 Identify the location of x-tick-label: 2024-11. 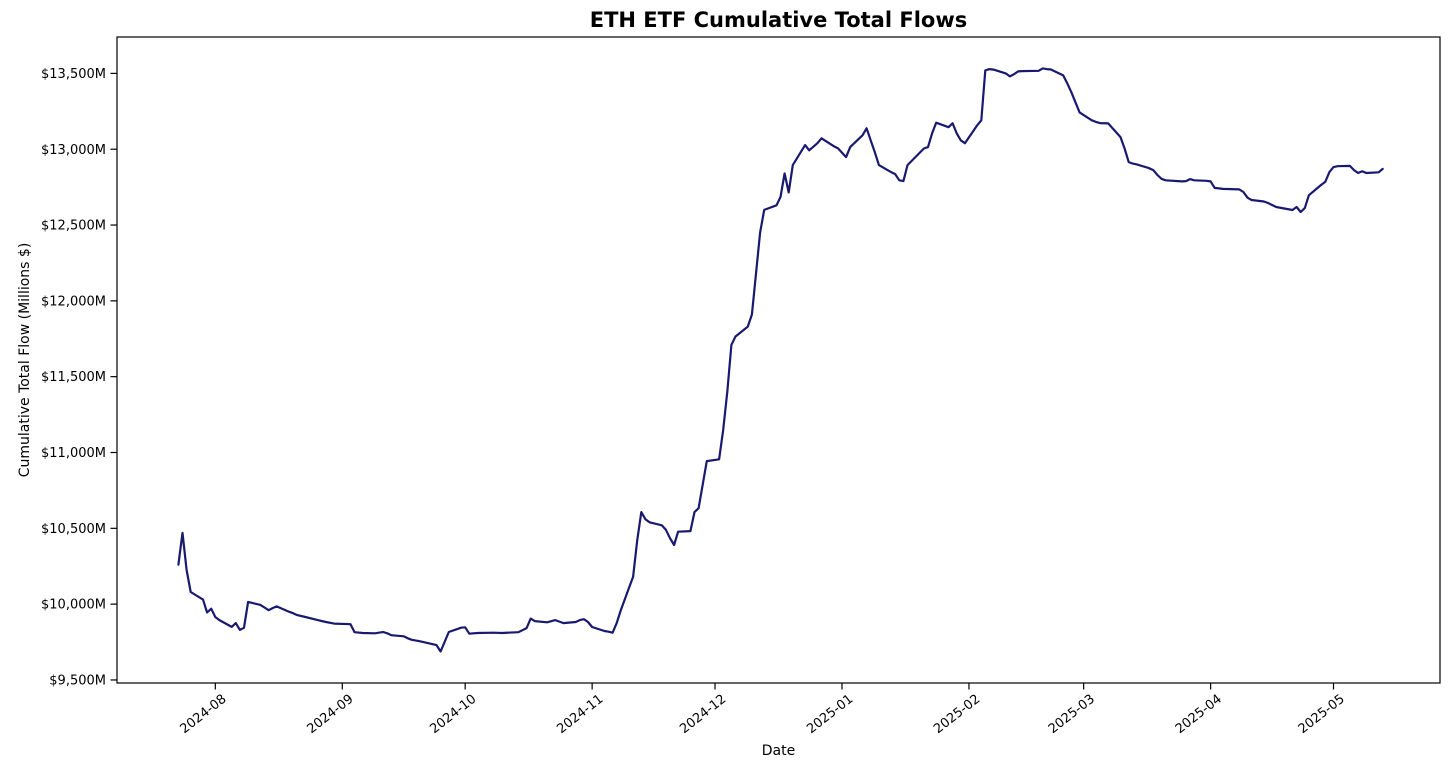
(580, 714).